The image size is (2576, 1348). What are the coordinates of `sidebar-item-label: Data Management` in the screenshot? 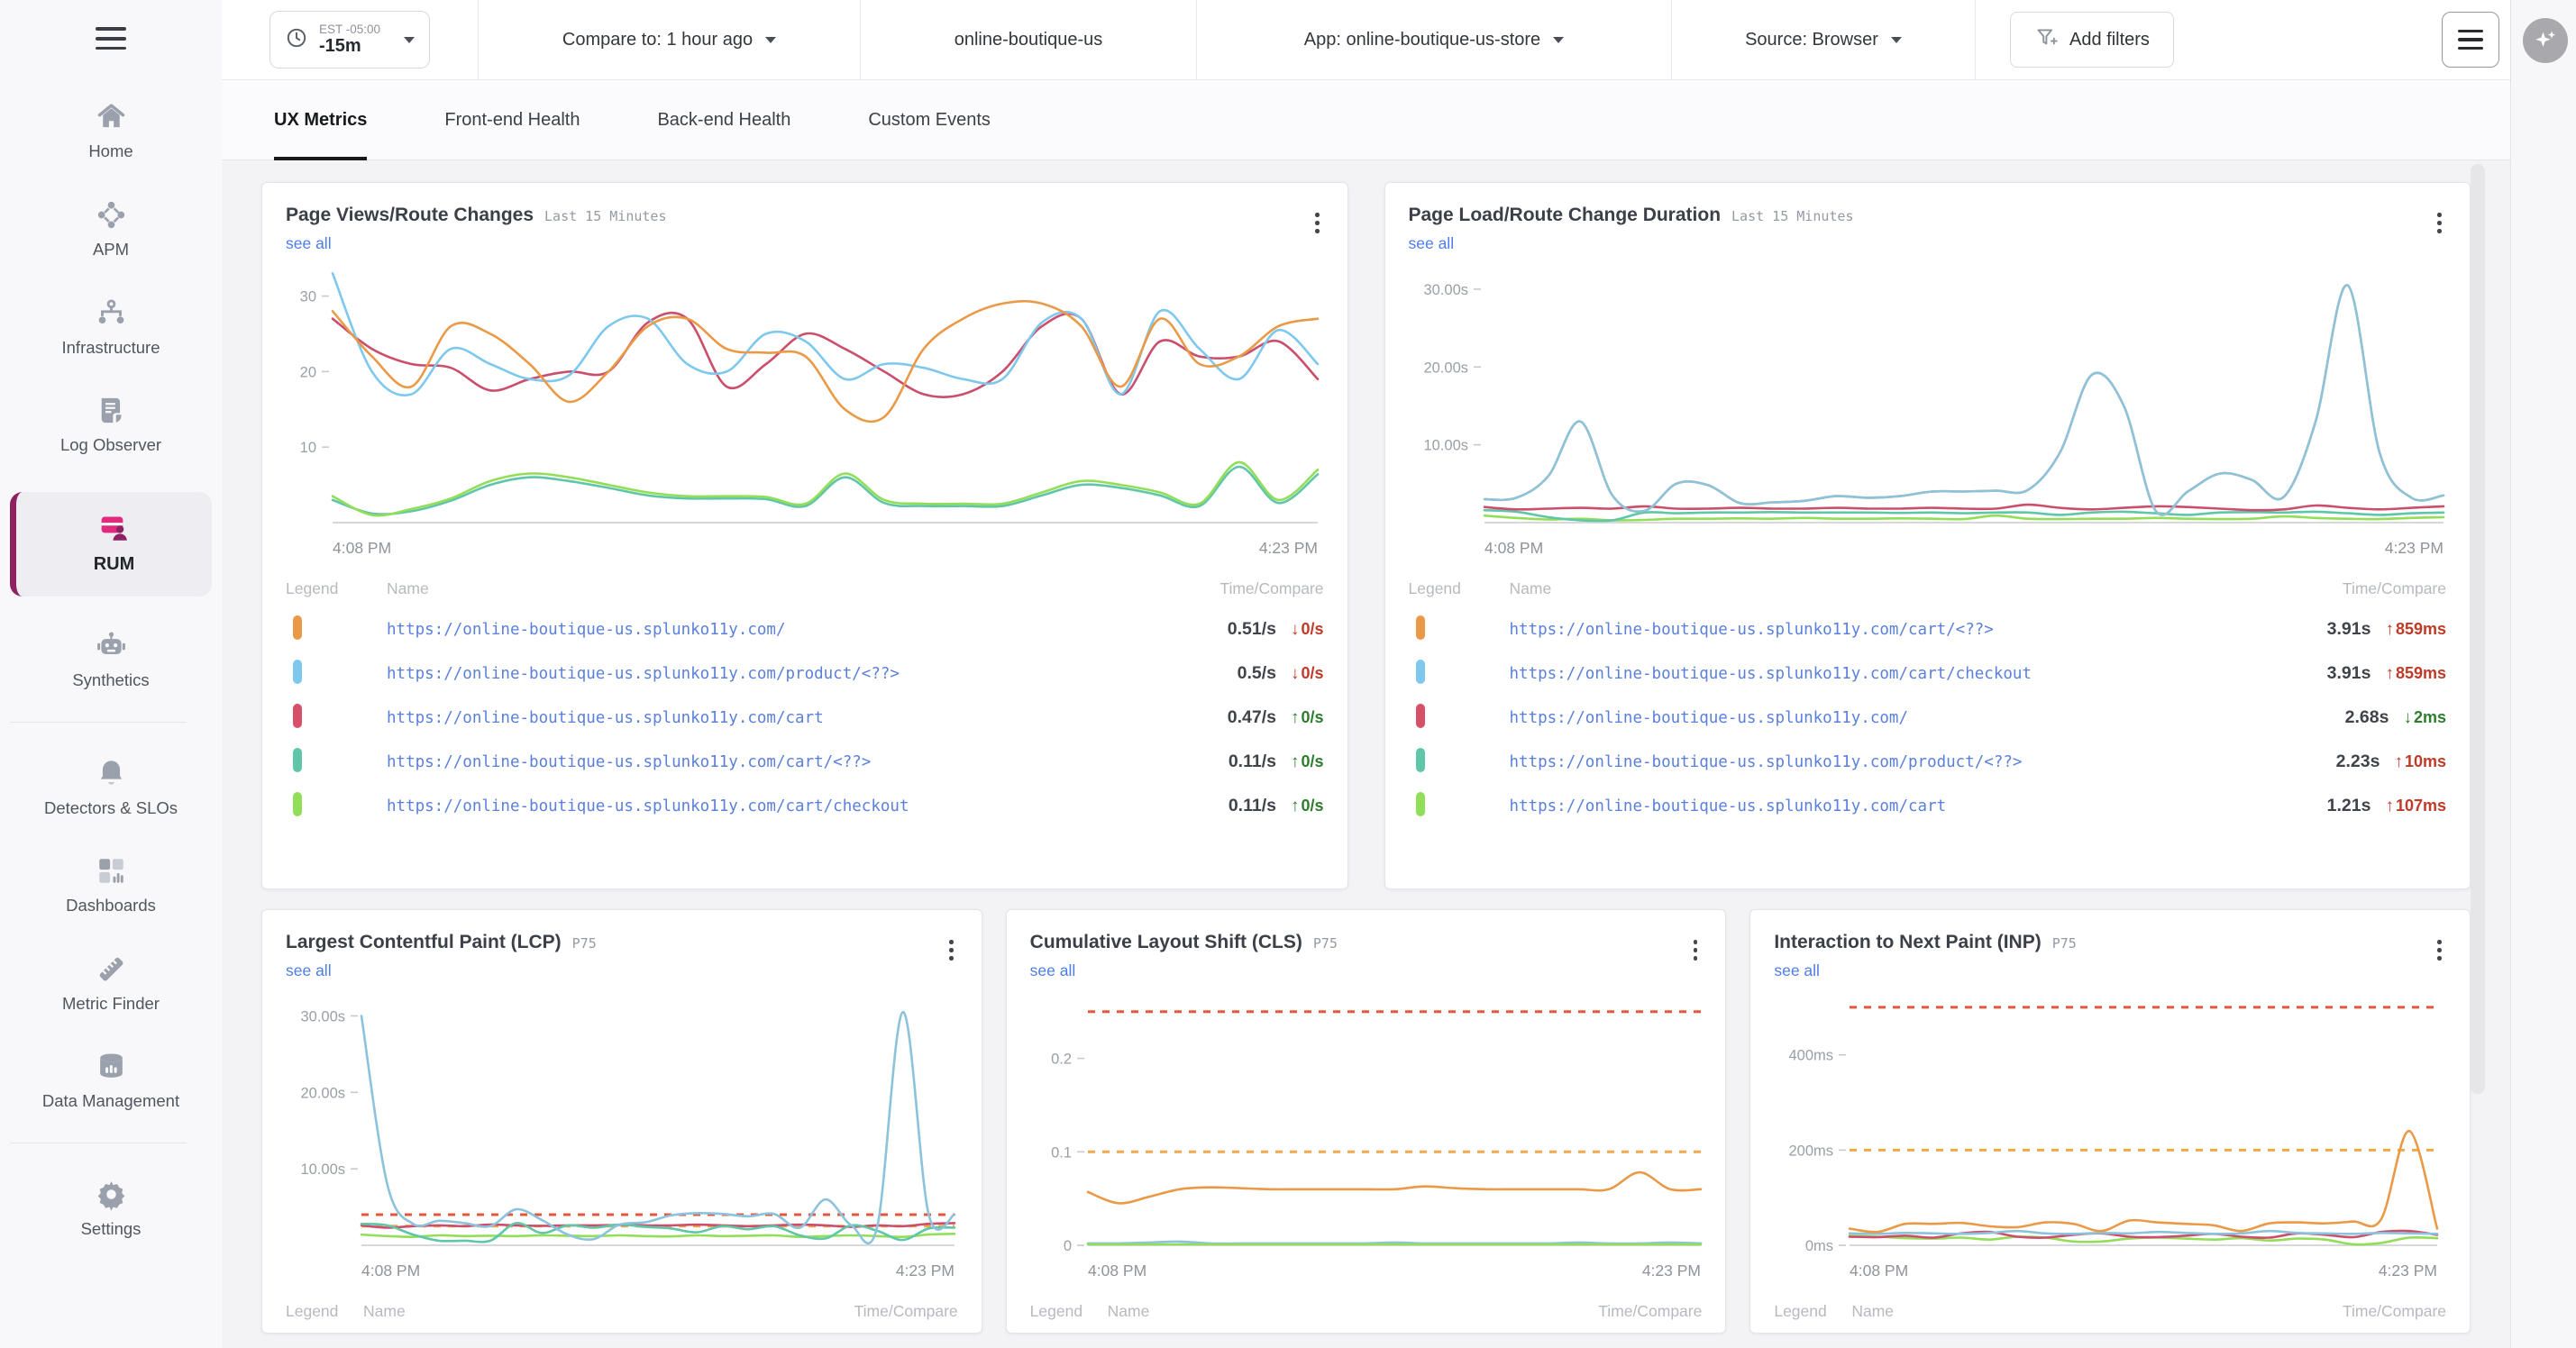 It's located at (110, 1101).